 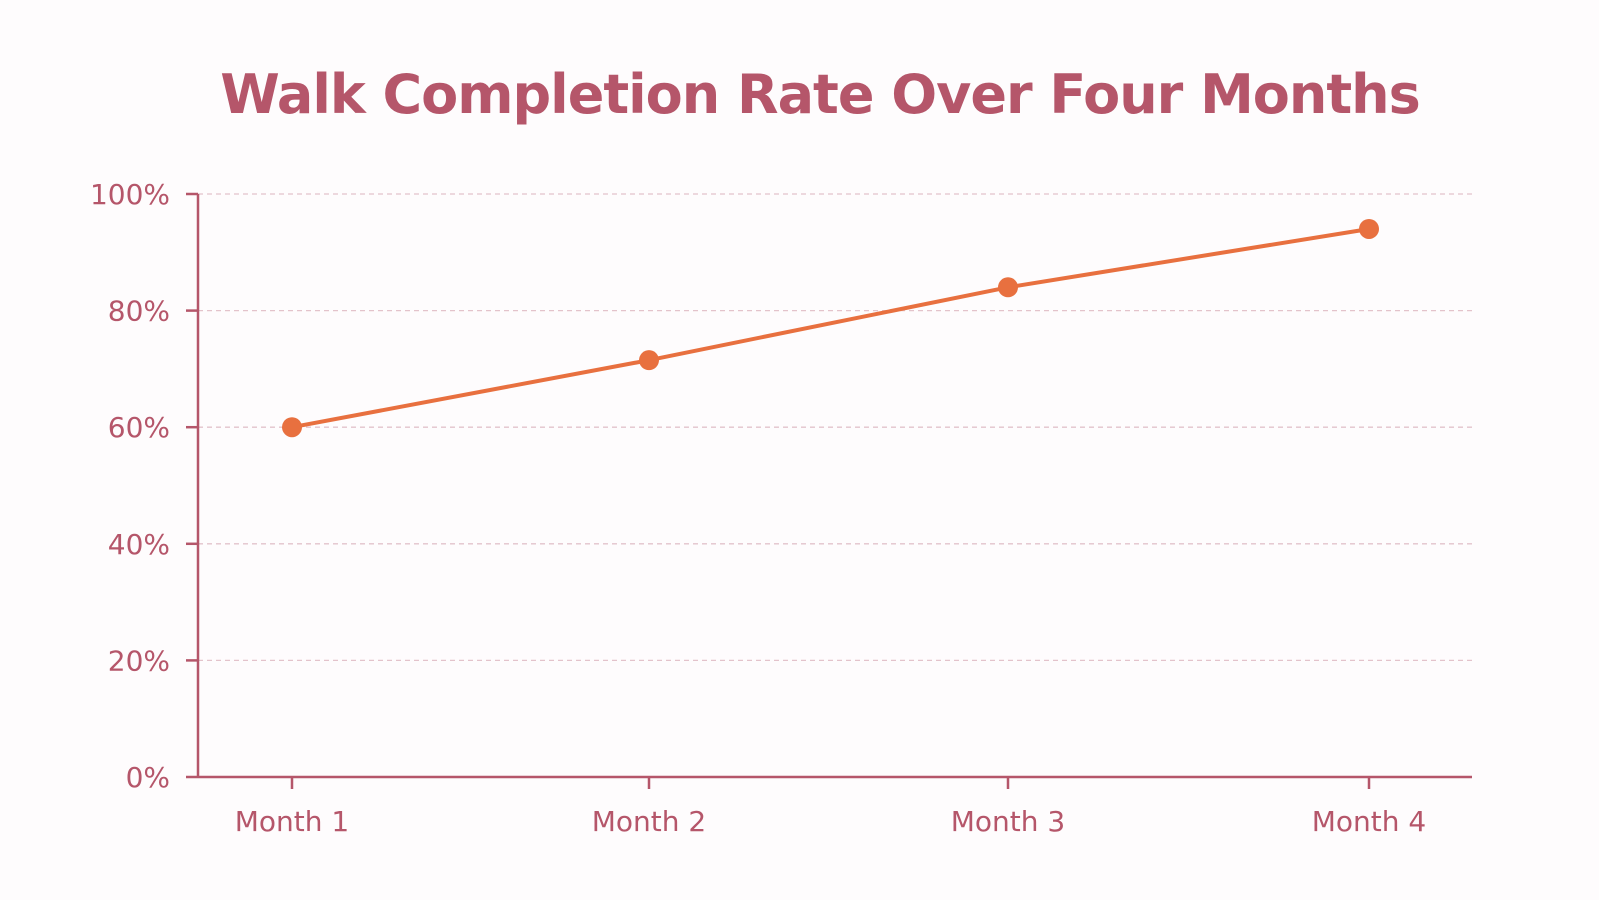 What do you see at coordinates (649, 821) in the screenshot?
I see `x-tick-label: Month 2` at bounding box center [649, 821].